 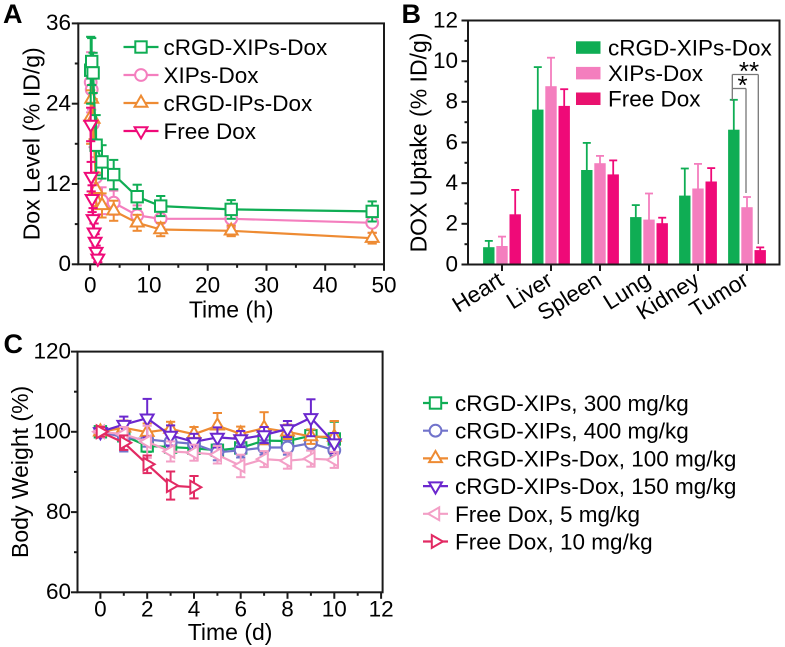 What do you see at coordinates (412, 14) in the screenshot?
I see `svg-text: B` at bounding box center [412, 14].